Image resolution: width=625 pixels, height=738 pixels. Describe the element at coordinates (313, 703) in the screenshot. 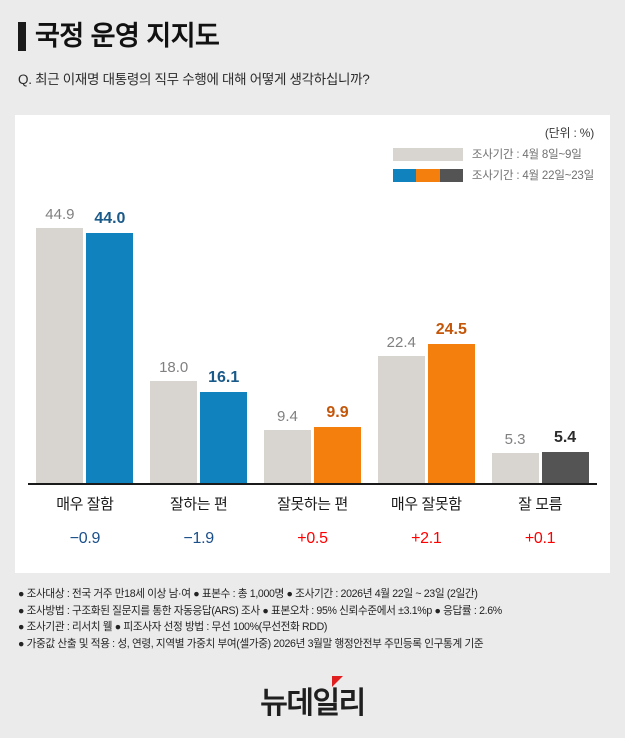

I see `logo-wordmark: 뉴데일리` at that location.